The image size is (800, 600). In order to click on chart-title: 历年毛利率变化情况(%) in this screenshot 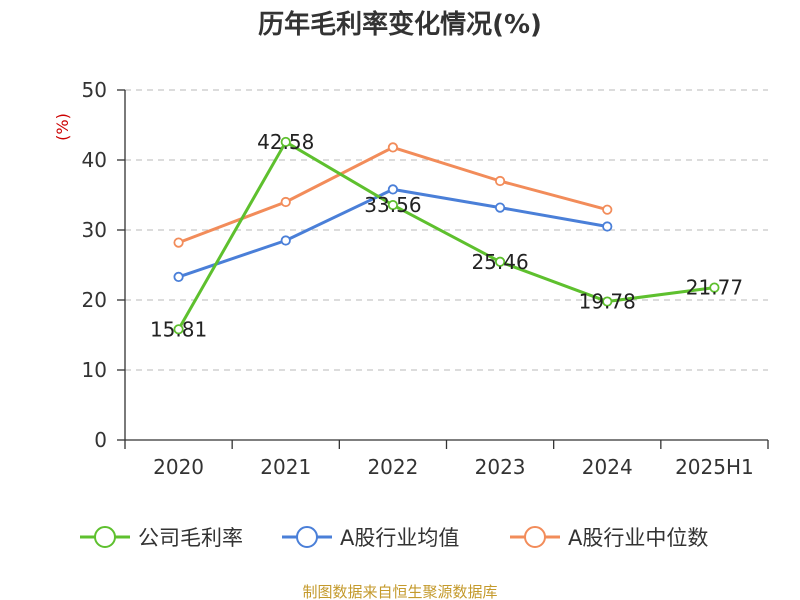, I will do `click(400, 24)`.